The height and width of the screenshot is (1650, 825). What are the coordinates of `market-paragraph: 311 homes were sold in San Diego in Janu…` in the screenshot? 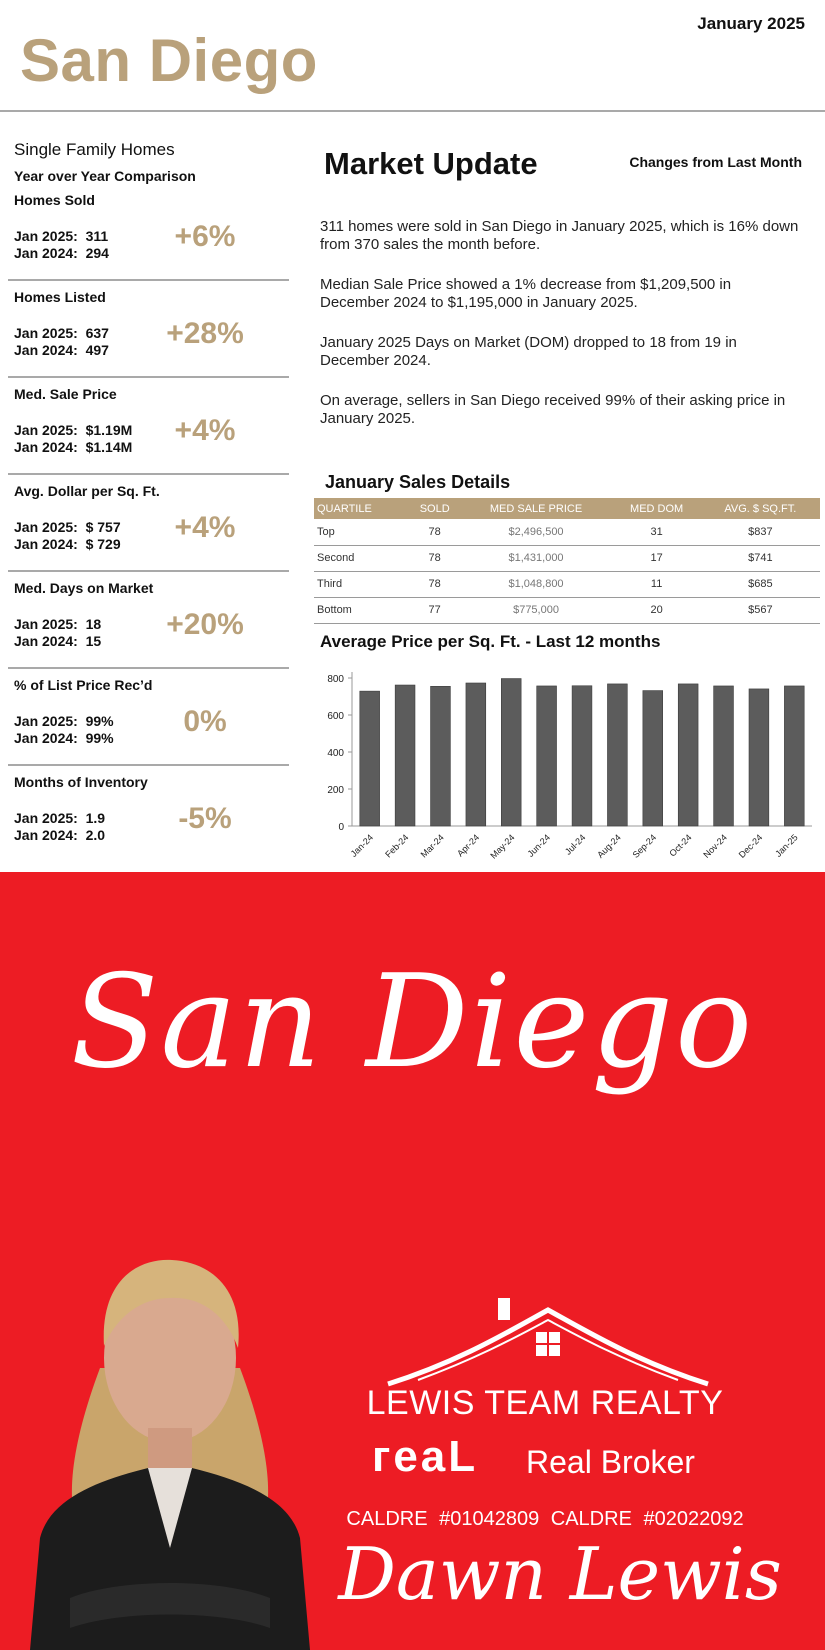 It's located at (559, 235).